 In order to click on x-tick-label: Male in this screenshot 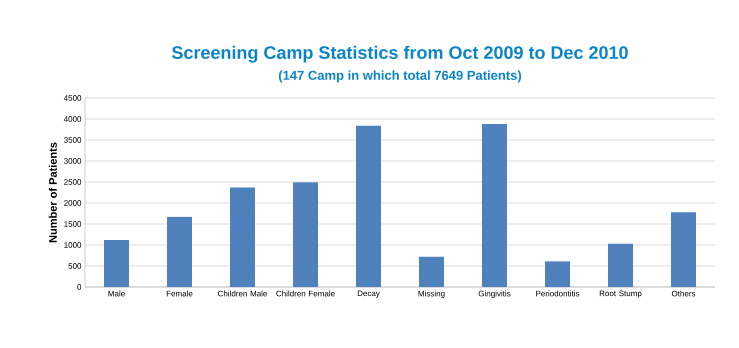, I will do `click(116, 293)`.